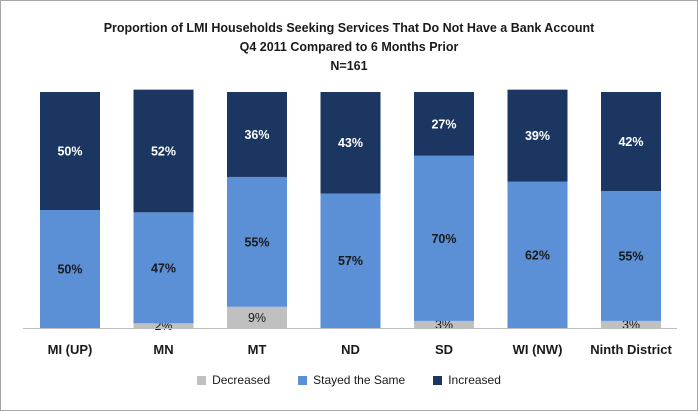  Describe the element at coordinates (163, 325) in the screenshot. I see `bar-decreased-mn` at that location.